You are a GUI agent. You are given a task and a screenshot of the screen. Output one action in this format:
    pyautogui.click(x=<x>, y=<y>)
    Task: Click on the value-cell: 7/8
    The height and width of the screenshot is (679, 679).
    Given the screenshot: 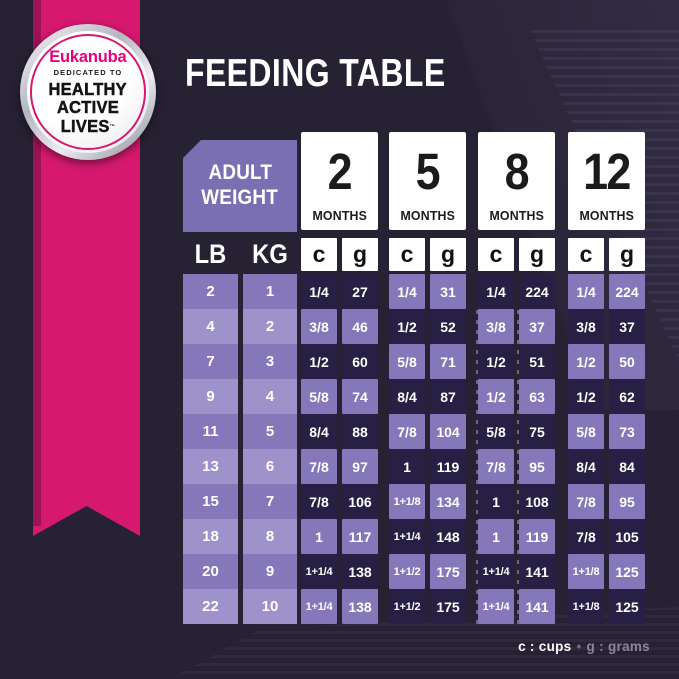 What is the action you would take?
    pyautogui.click(x=496, y=466)
    